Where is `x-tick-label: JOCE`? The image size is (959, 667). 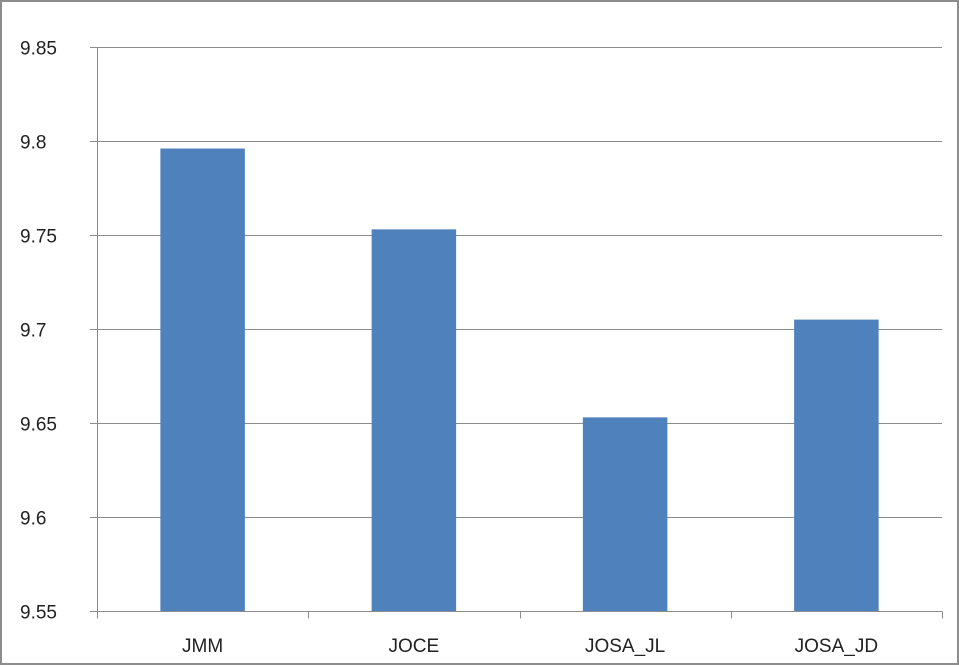
x-tick-label: JOCE is located at coordinates (414, 646).